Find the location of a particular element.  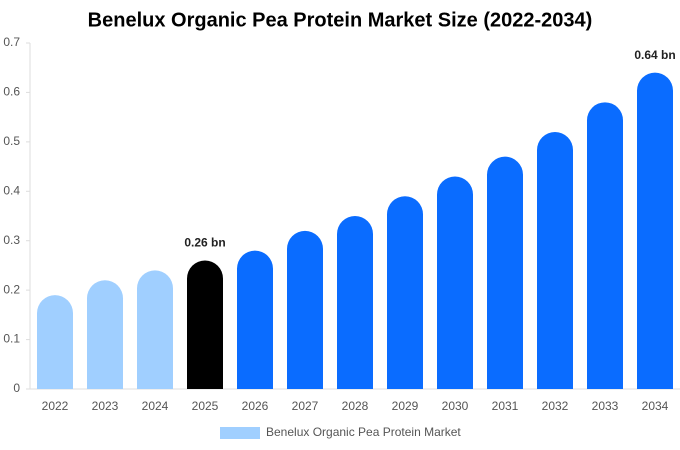

y-tick-label: 0.7 is located at coordinates (11, 42).